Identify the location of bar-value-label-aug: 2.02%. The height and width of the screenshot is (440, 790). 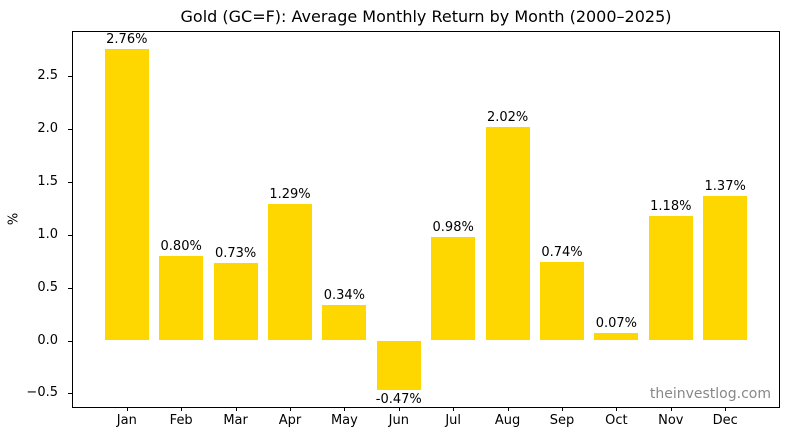
(507, 118).